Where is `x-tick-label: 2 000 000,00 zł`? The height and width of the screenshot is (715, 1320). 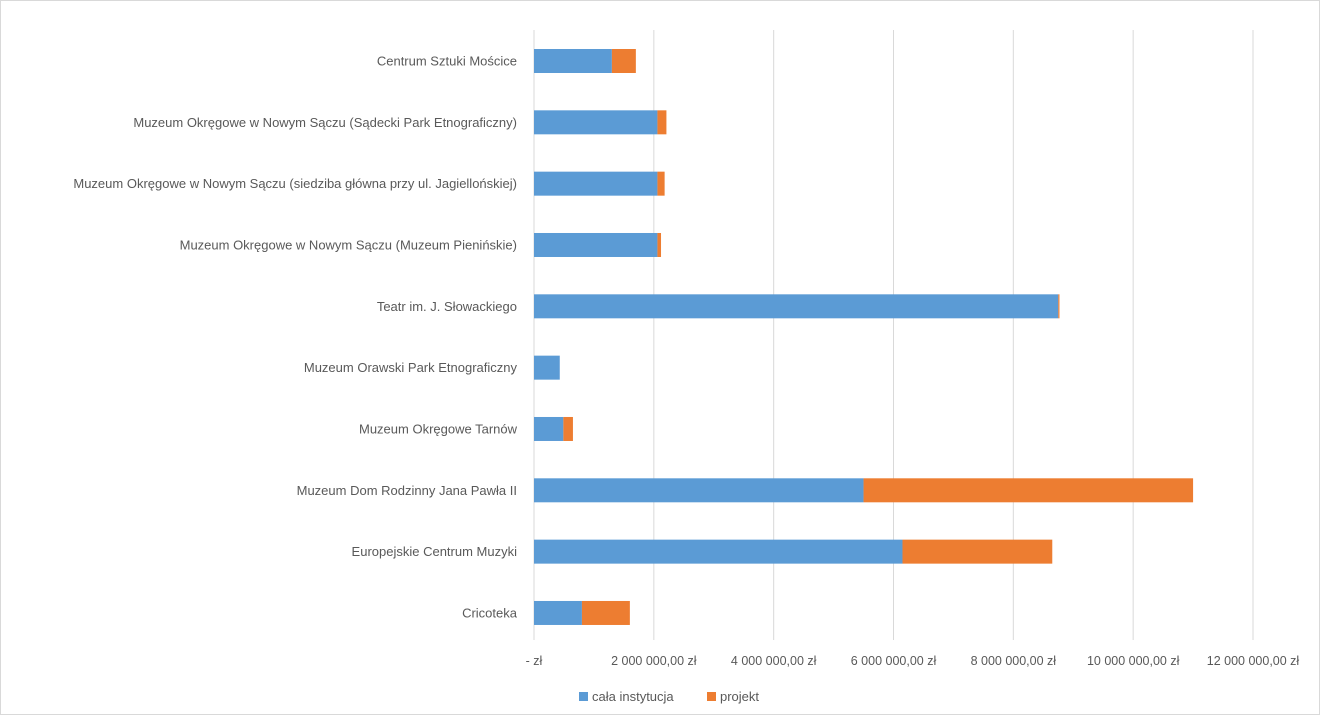 x-tick-label: 2 000 000,00 zł is located at coordinates (654, 661).